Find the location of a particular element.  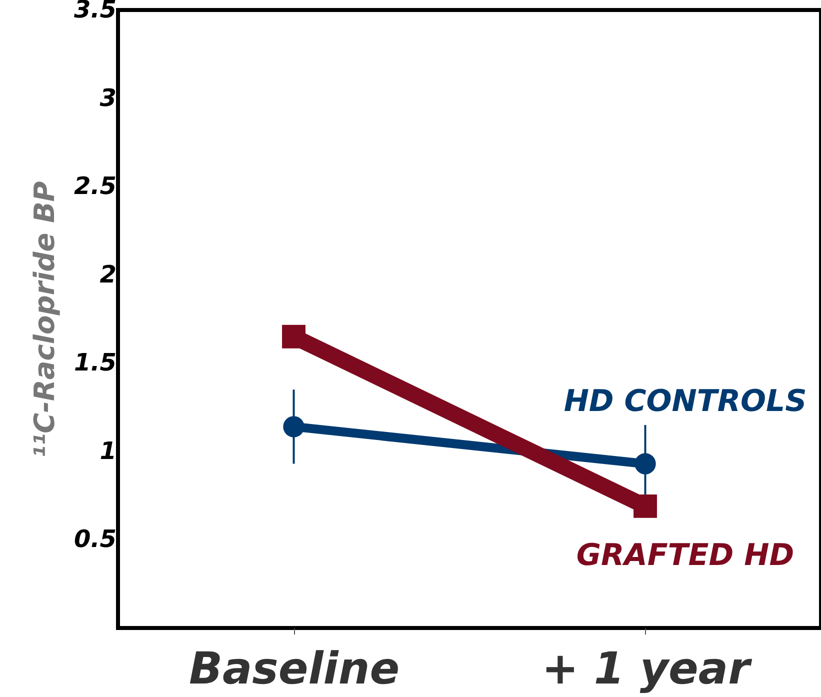

y-tick-label: 1.5 is located at coordinates (95, 362).